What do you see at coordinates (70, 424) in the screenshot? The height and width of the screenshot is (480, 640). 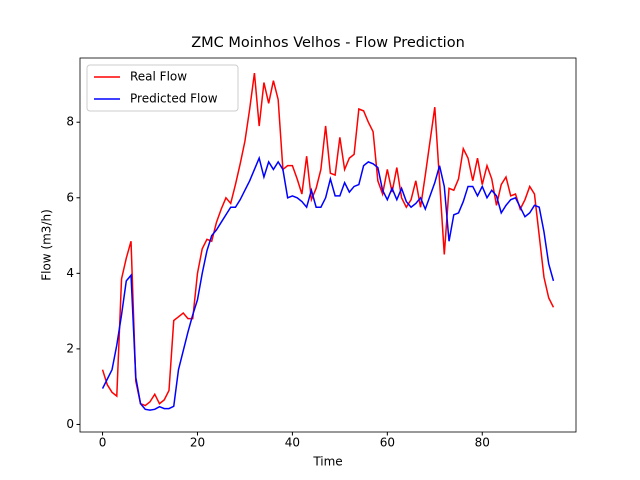 I see `y-tick-label: 0` at bounding box center [70, 424].